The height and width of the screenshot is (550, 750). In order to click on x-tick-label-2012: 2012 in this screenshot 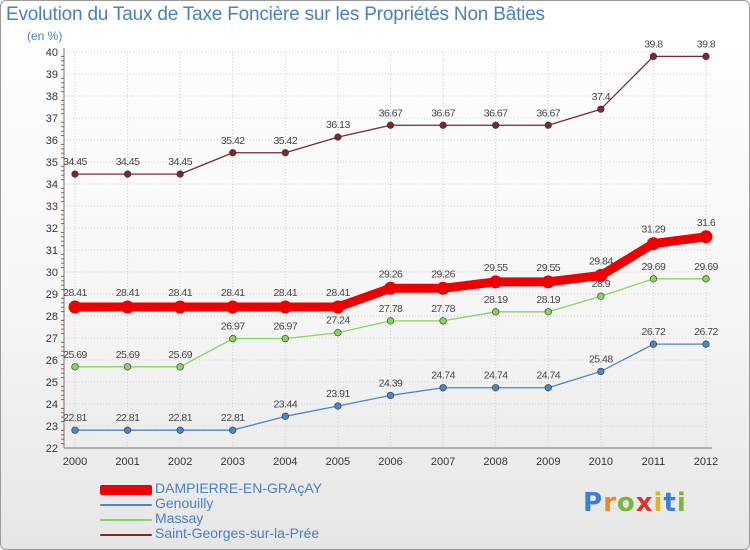, I will do `click(706, 462)`.